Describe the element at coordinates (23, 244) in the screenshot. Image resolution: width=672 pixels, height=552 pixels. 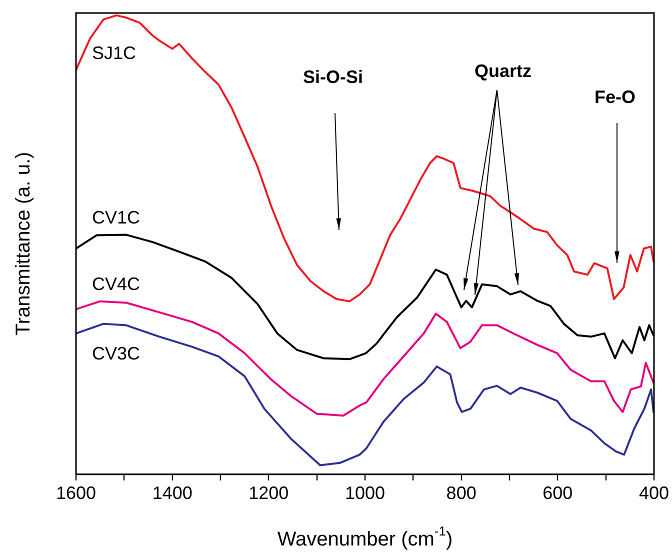
I see `y-axis-title: Transmittance (a. u.)` at that location.